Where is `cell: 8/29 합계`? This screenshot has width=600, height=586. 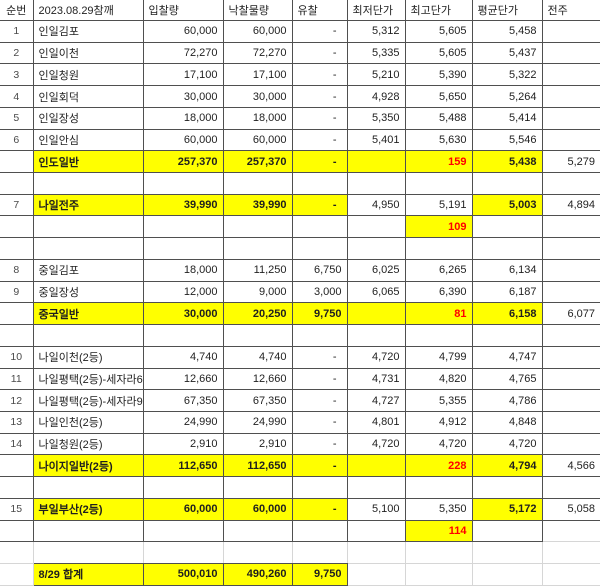
cell: 8/29 합계 is located at coordinates (88, 574).